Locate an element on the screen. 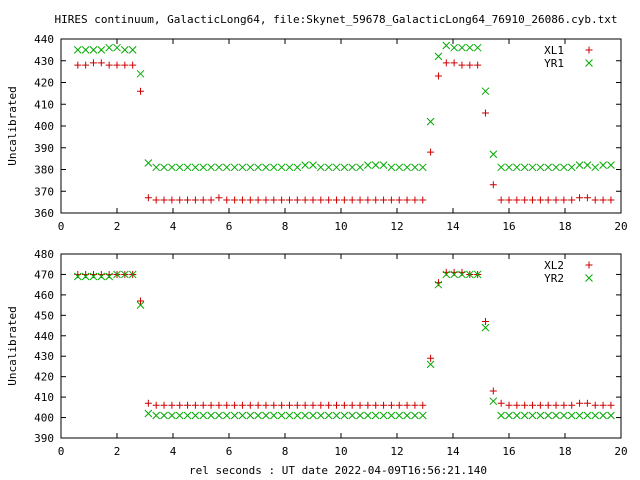 Image resolution: width=640 pixels, height=480 pixels. x-tick-label: 10 is located at coordinates (340, 451).